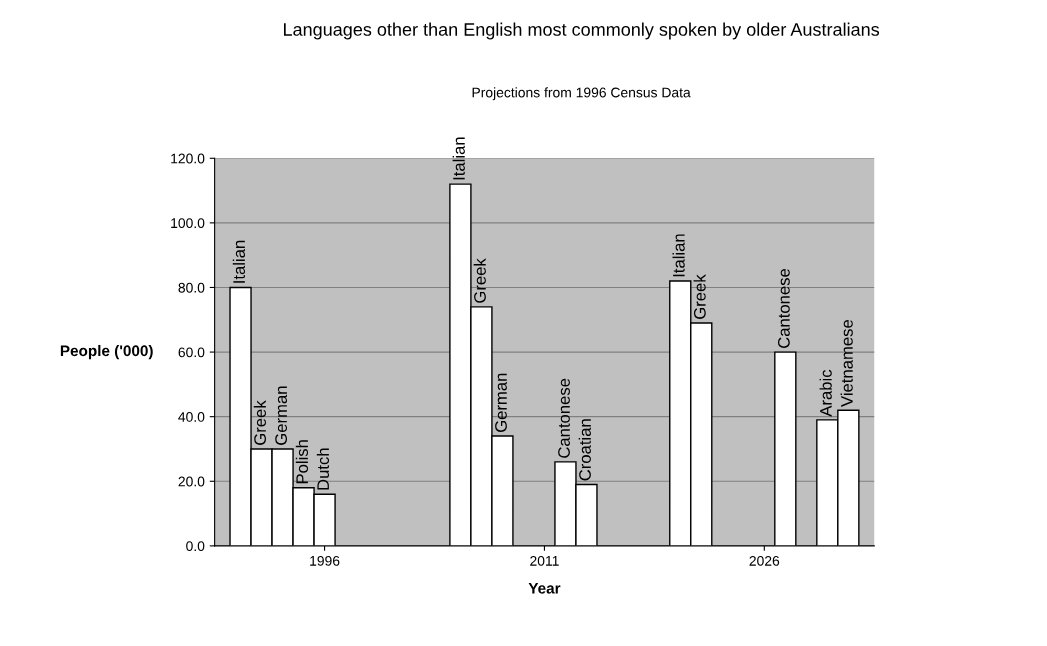 This screenshot has height=646, width=1047. I want to click on y-tick-label: 20.0, so click(191, 481).